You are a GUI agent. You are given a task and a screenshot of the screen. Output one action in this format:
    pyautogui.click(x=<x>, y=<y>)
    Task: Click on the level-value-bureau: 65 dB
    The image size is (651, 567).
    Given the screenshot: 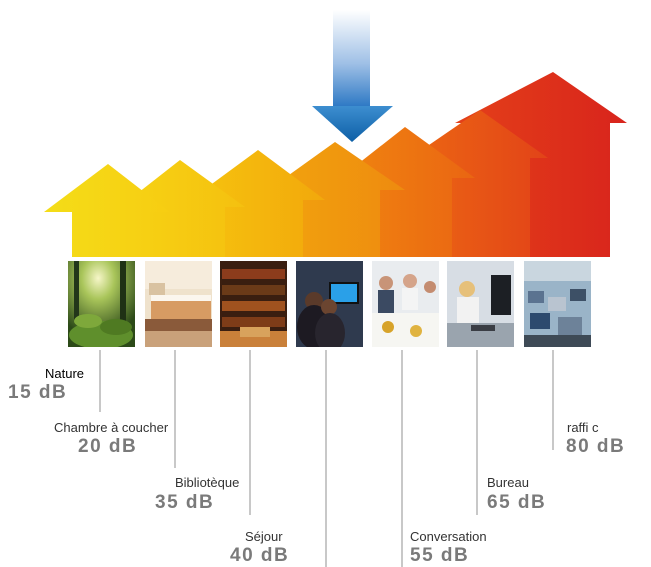 What is the action you would take?
    pyautogui.click(x=517, y=502)
    